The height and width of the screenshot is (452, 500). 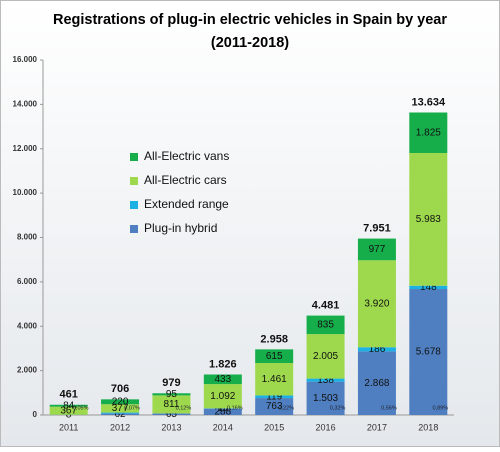 I want to click on data-label: 433, so click(x=222, y=379).